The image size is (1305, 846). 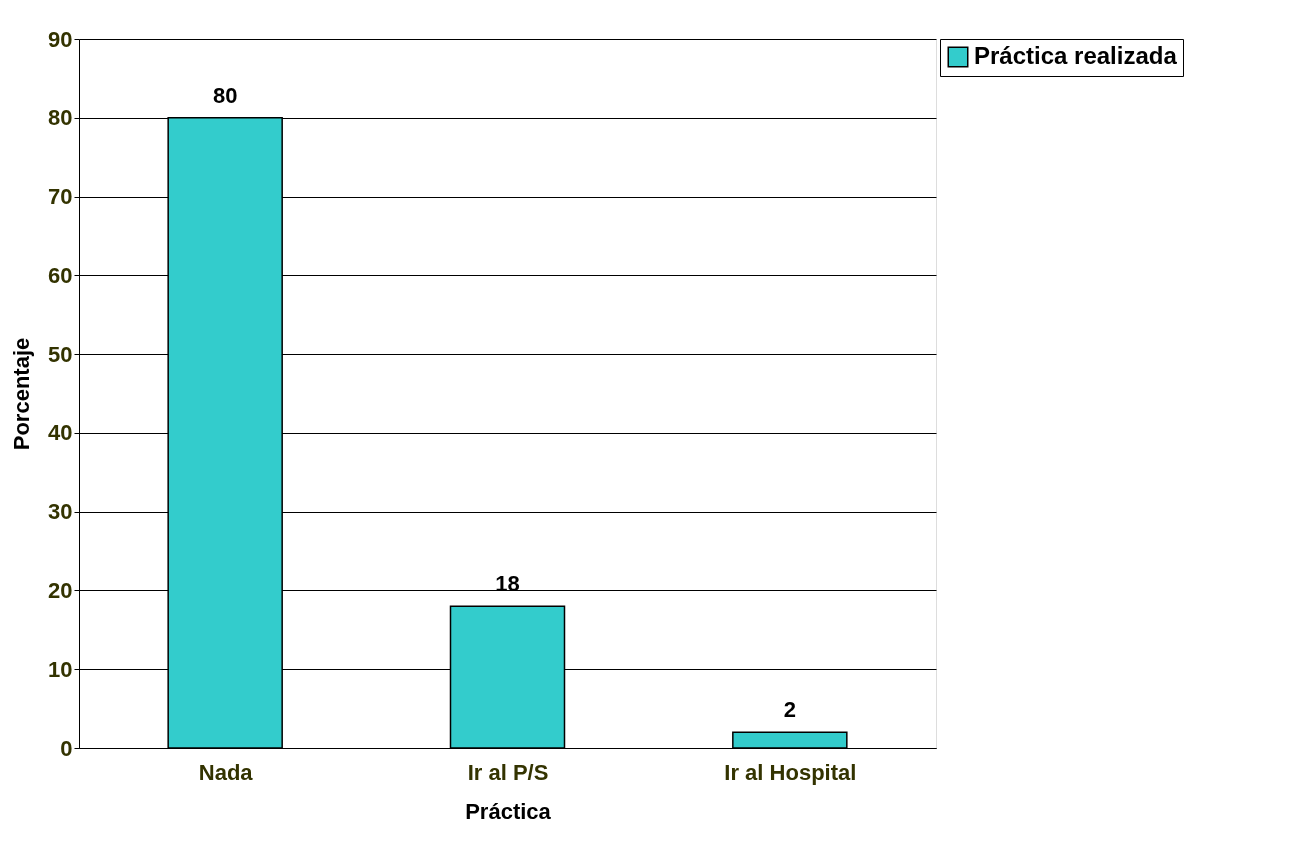 What do you see at coordinates (508, 811) in the screenshot?
I see `x-axis-title: Práctica` at bounding box center [508, 811].